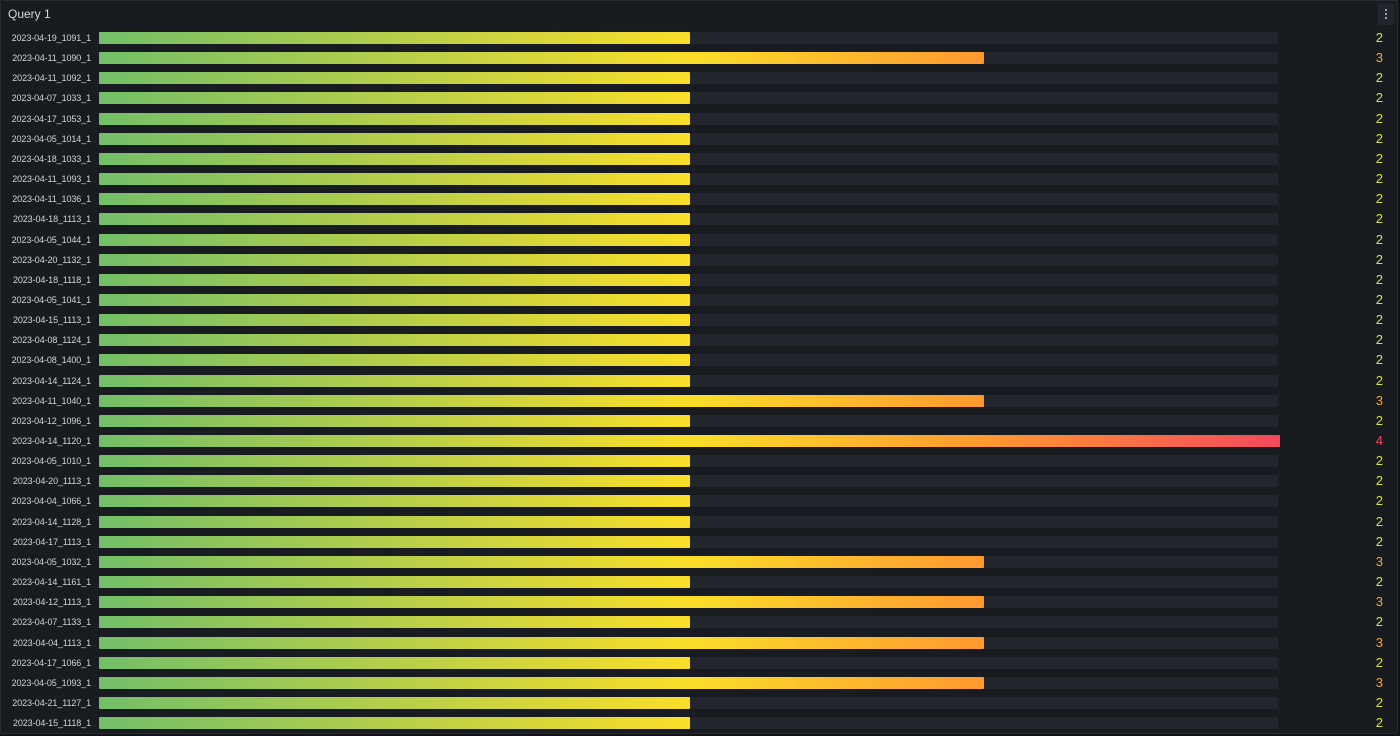 The height and width of the screenshot is (736, 1400). Describe the element at coordinates (51, 98) in the screenshot. I see `gauge-row-label: 2023-04-07_1033_1` at that location.